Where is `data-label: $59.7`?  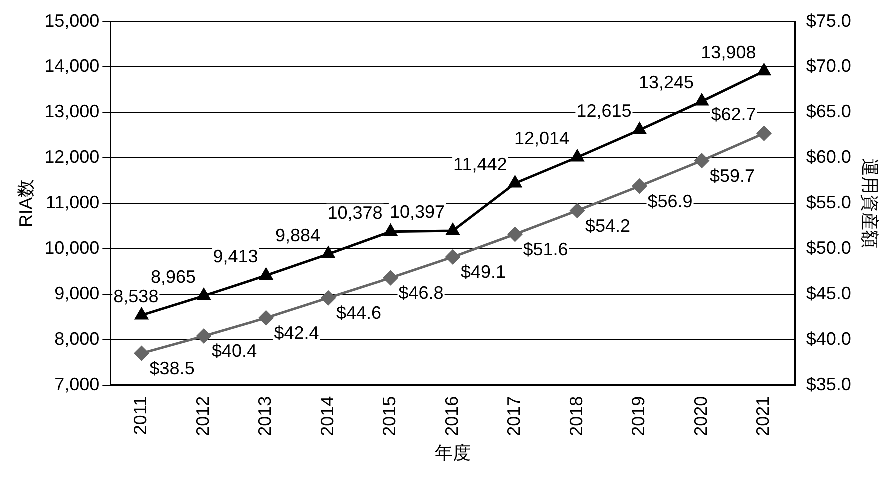 data-label: $59.7 is located at coordinates (733, 176).